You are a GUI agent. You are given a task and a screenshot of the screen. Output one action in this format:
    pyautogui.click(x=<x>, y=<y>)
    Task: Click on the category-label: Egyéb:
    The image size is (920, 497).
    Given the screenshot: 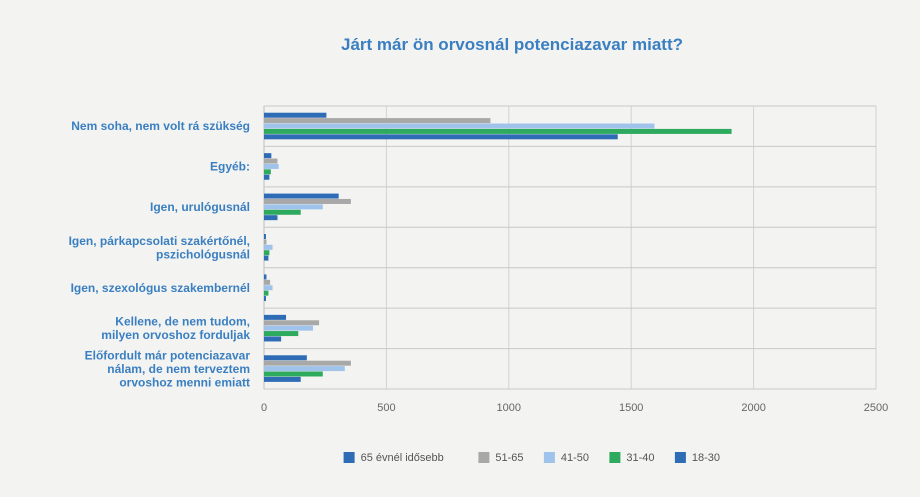 What is the action you would take?
    pyautogui.click(x=230, y=167)
    